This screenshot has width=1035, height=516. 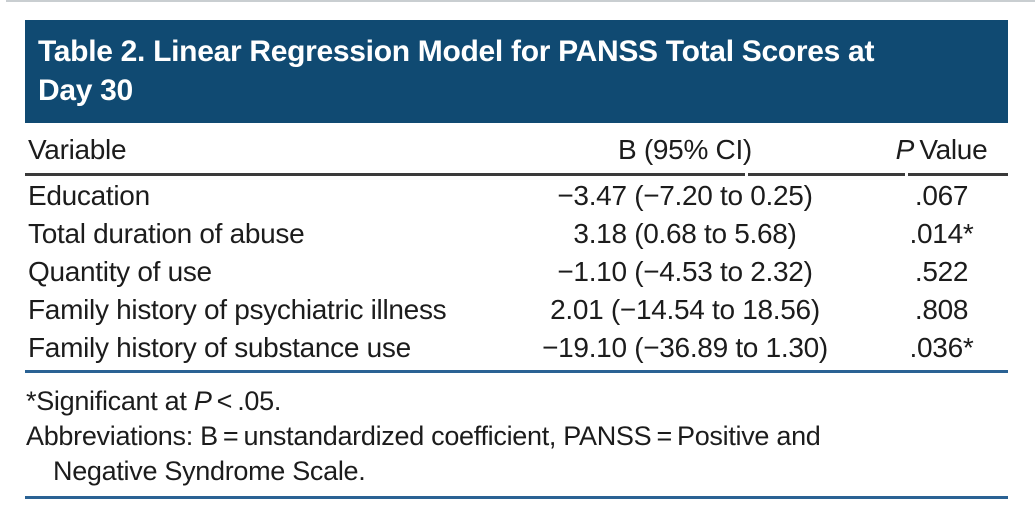 I want to click on p-value-cell: .067, so click(x=941, y=195).